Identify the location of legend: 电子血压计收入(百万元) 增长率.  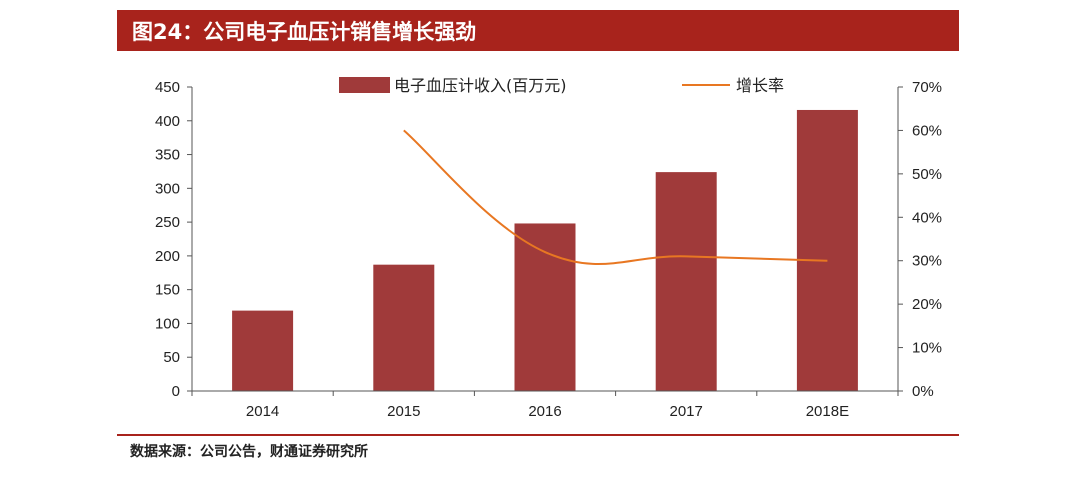
(561, 85).